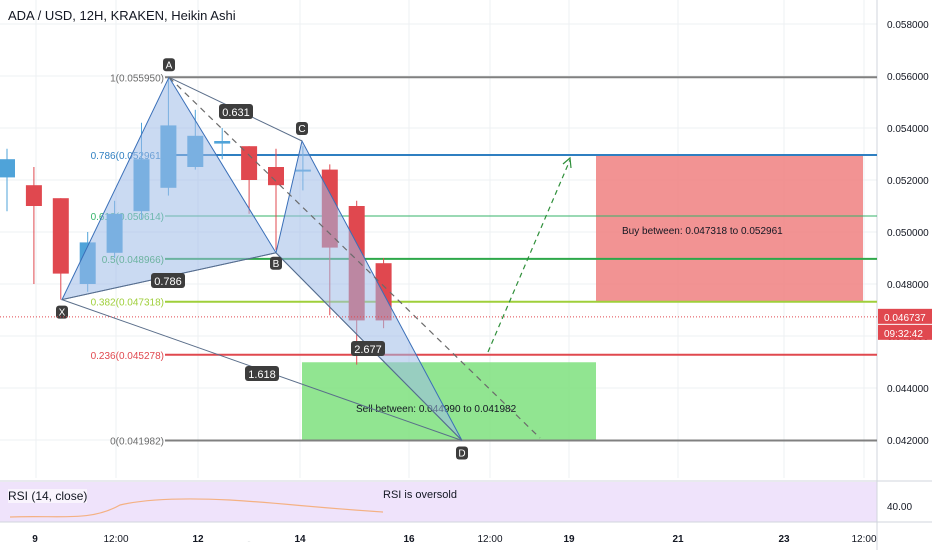 The width and height of the screenshot is (932, 550). Describe the element at coordinates (529, 256) in the screenshot. I see `projected-move-line` at that location.